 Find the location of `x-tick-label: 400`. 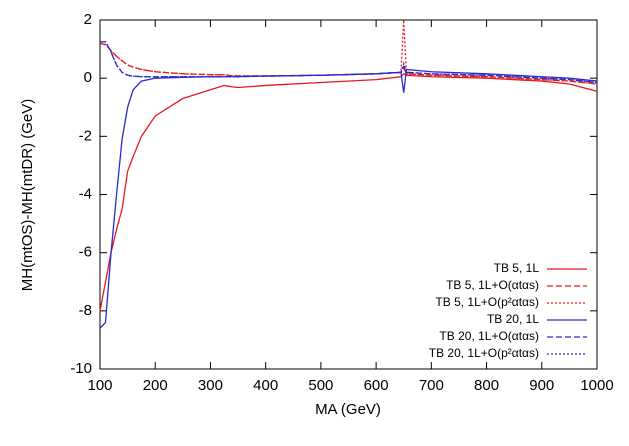

x-tick-label: 400 is located at coordinates (265, 385).